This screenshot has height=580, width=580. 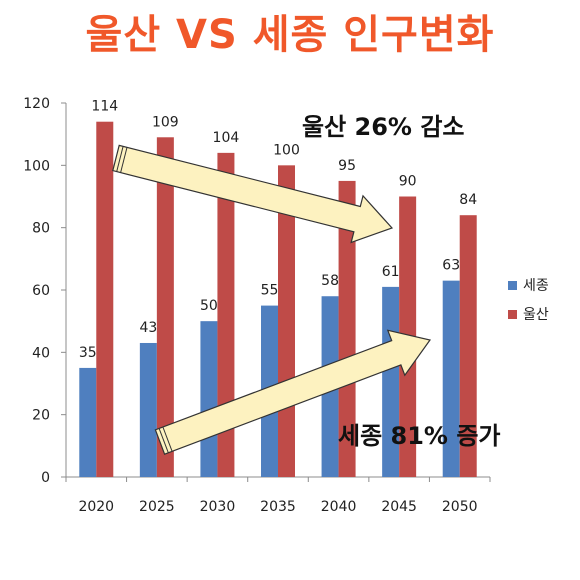 What do you see at coordinates (408, 182) in the screenshot?
I see `data-label: 90` at bounding box center [408, 182].